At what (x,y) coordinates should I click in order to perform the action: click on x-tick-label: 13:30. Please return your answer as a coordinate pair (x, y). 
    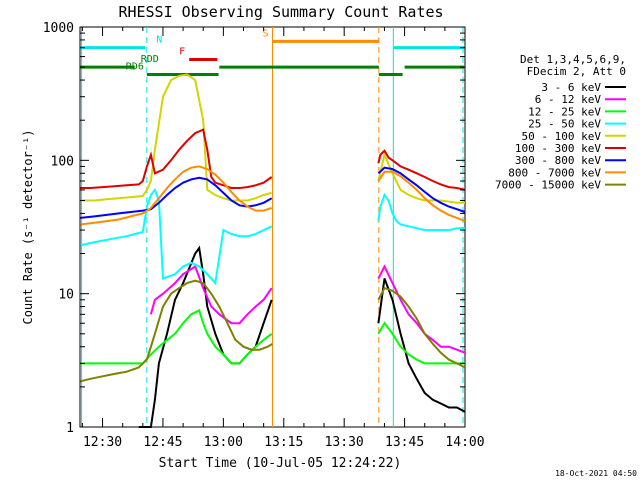
    Looking at the image, I should click on (344, 442).